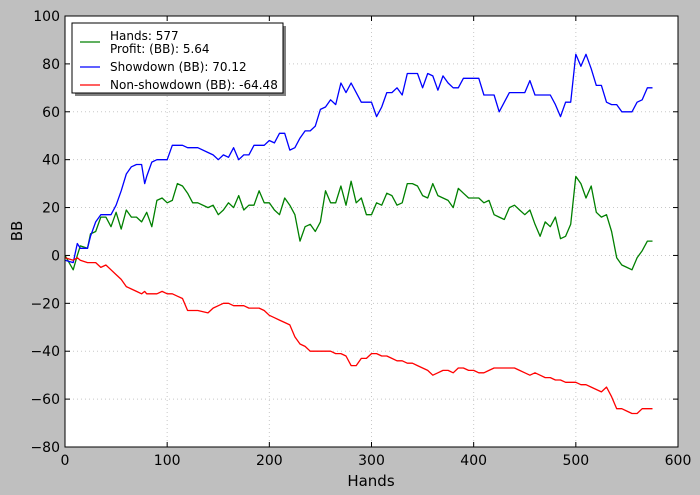  Describe the element at coordinates (178, 67) in the screenshot. I see `legend-label-1: Showdown (BB): 70.12` at that location.